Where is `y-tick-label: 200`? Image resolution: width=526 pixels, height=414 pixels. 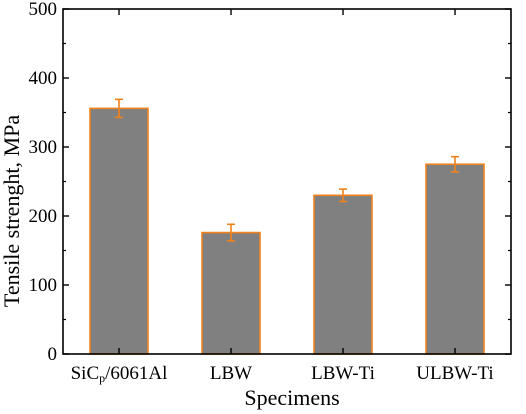 y-tick-label: 200 is located at coordinates (43, 216).